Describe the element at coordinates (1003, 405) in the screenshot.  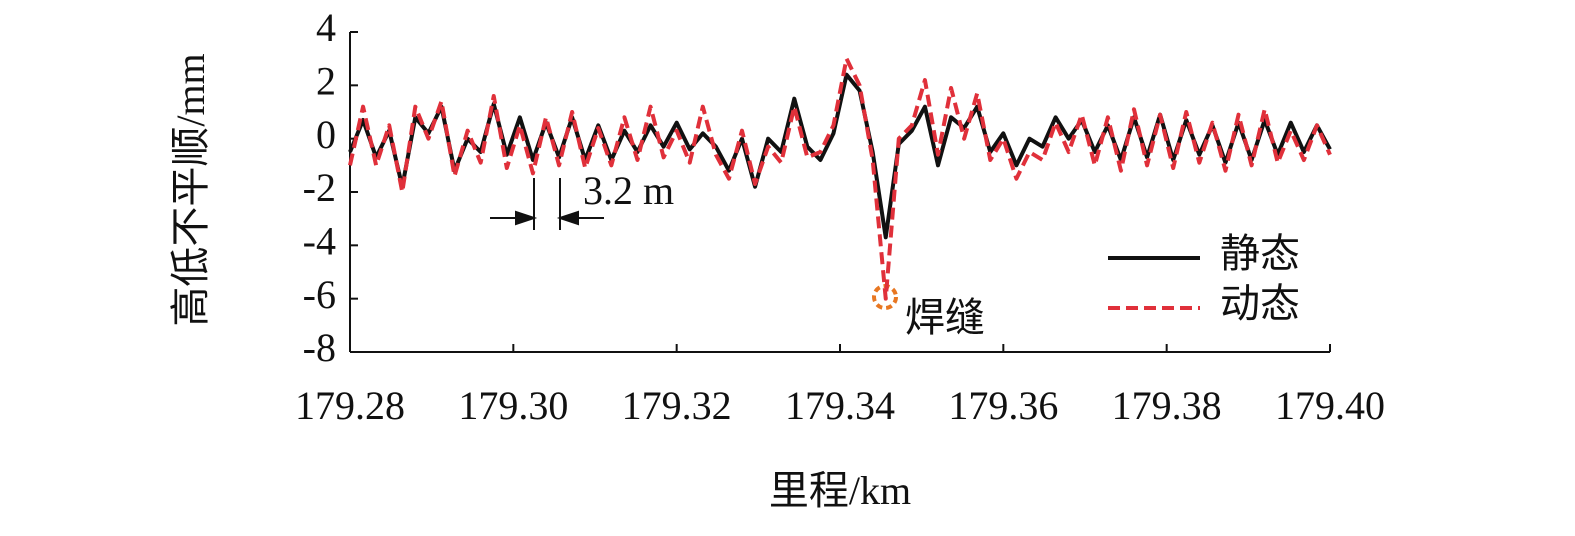
I see `x-tick-label: 179.36` at that location.